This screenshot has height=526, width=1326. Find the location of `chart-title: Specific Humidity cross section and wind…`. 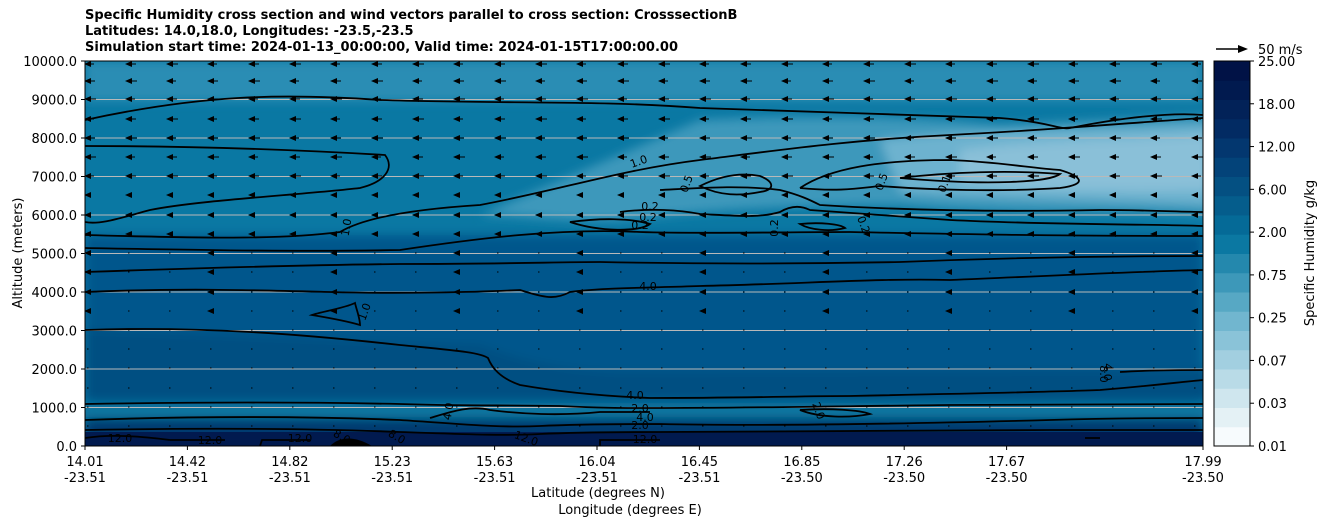

chart-title: Specific Humidity cross section and wind… is located at coordinates (411, 32).